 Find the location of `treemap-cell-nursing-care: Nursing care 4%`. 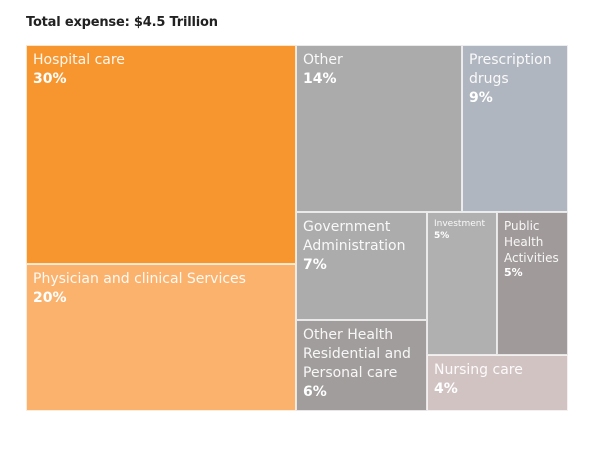

treemap-cell-nursing-care: Nursing care 4% is located at coordinates (497, 383).